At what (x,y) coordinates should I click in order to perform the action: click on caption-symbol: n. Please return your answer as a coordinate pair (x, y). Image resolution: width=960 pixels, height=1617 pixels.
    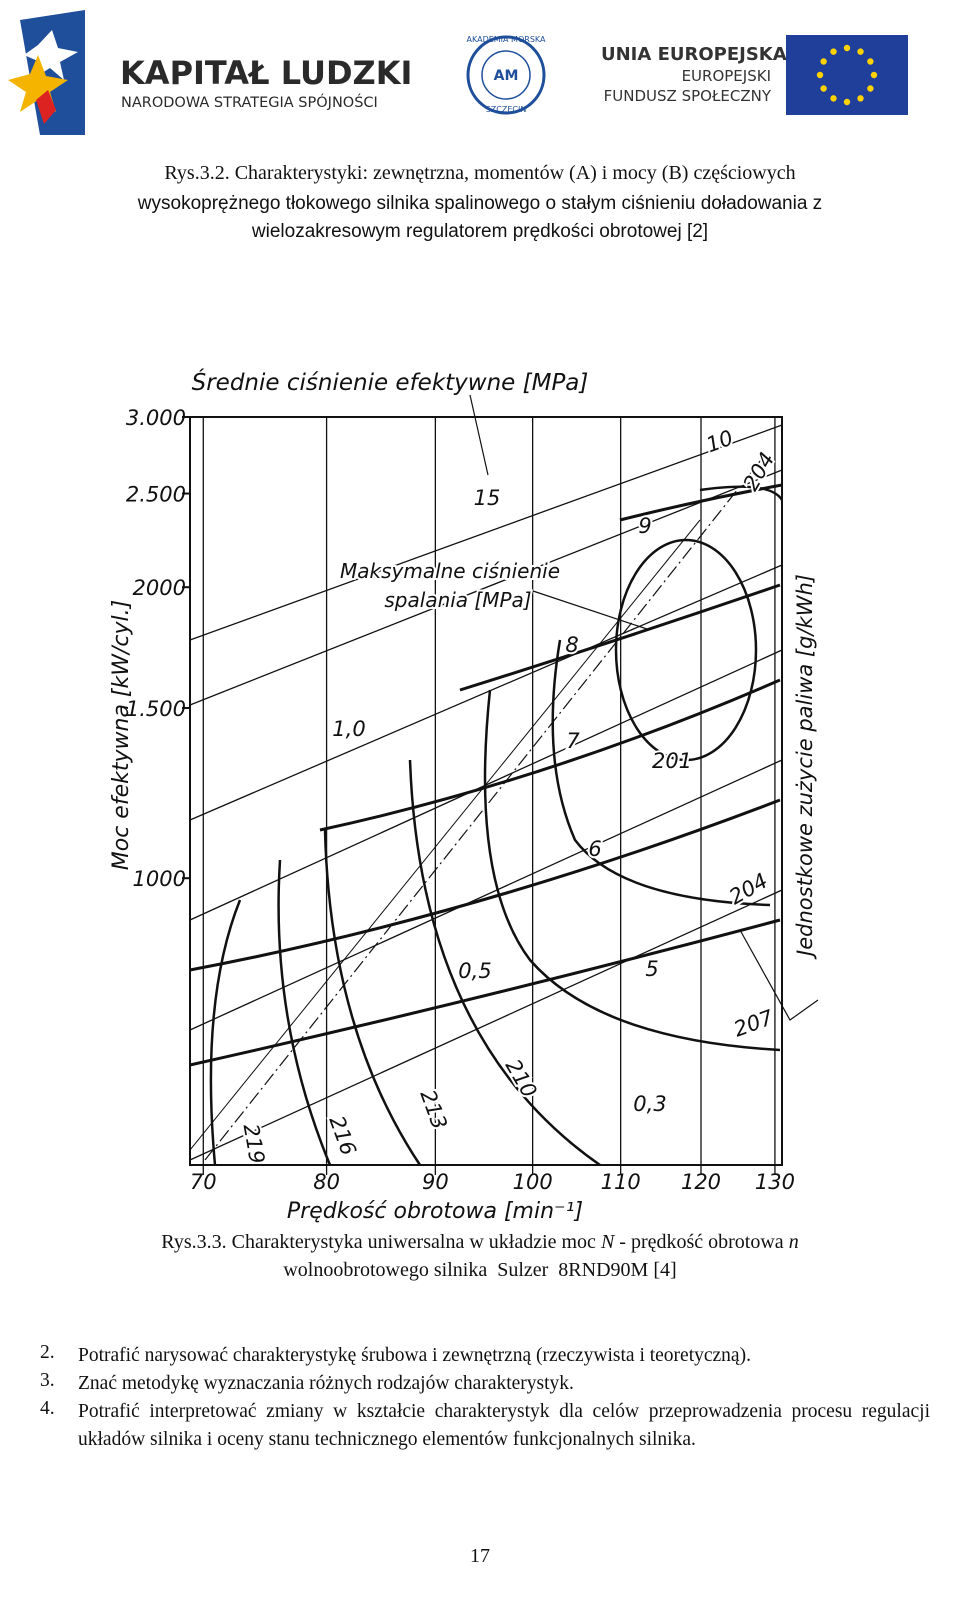
    Looking at the image, I should click on (793, 1242).